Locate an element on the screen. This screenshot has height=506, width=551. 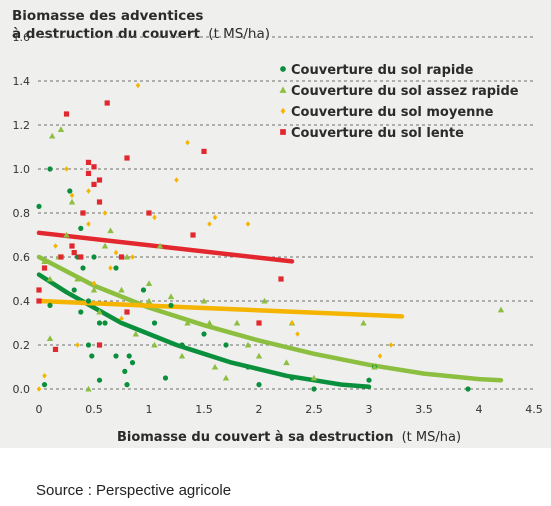
legend-label-0: Couverture du sol rapide is located at coordinates (382, 70).